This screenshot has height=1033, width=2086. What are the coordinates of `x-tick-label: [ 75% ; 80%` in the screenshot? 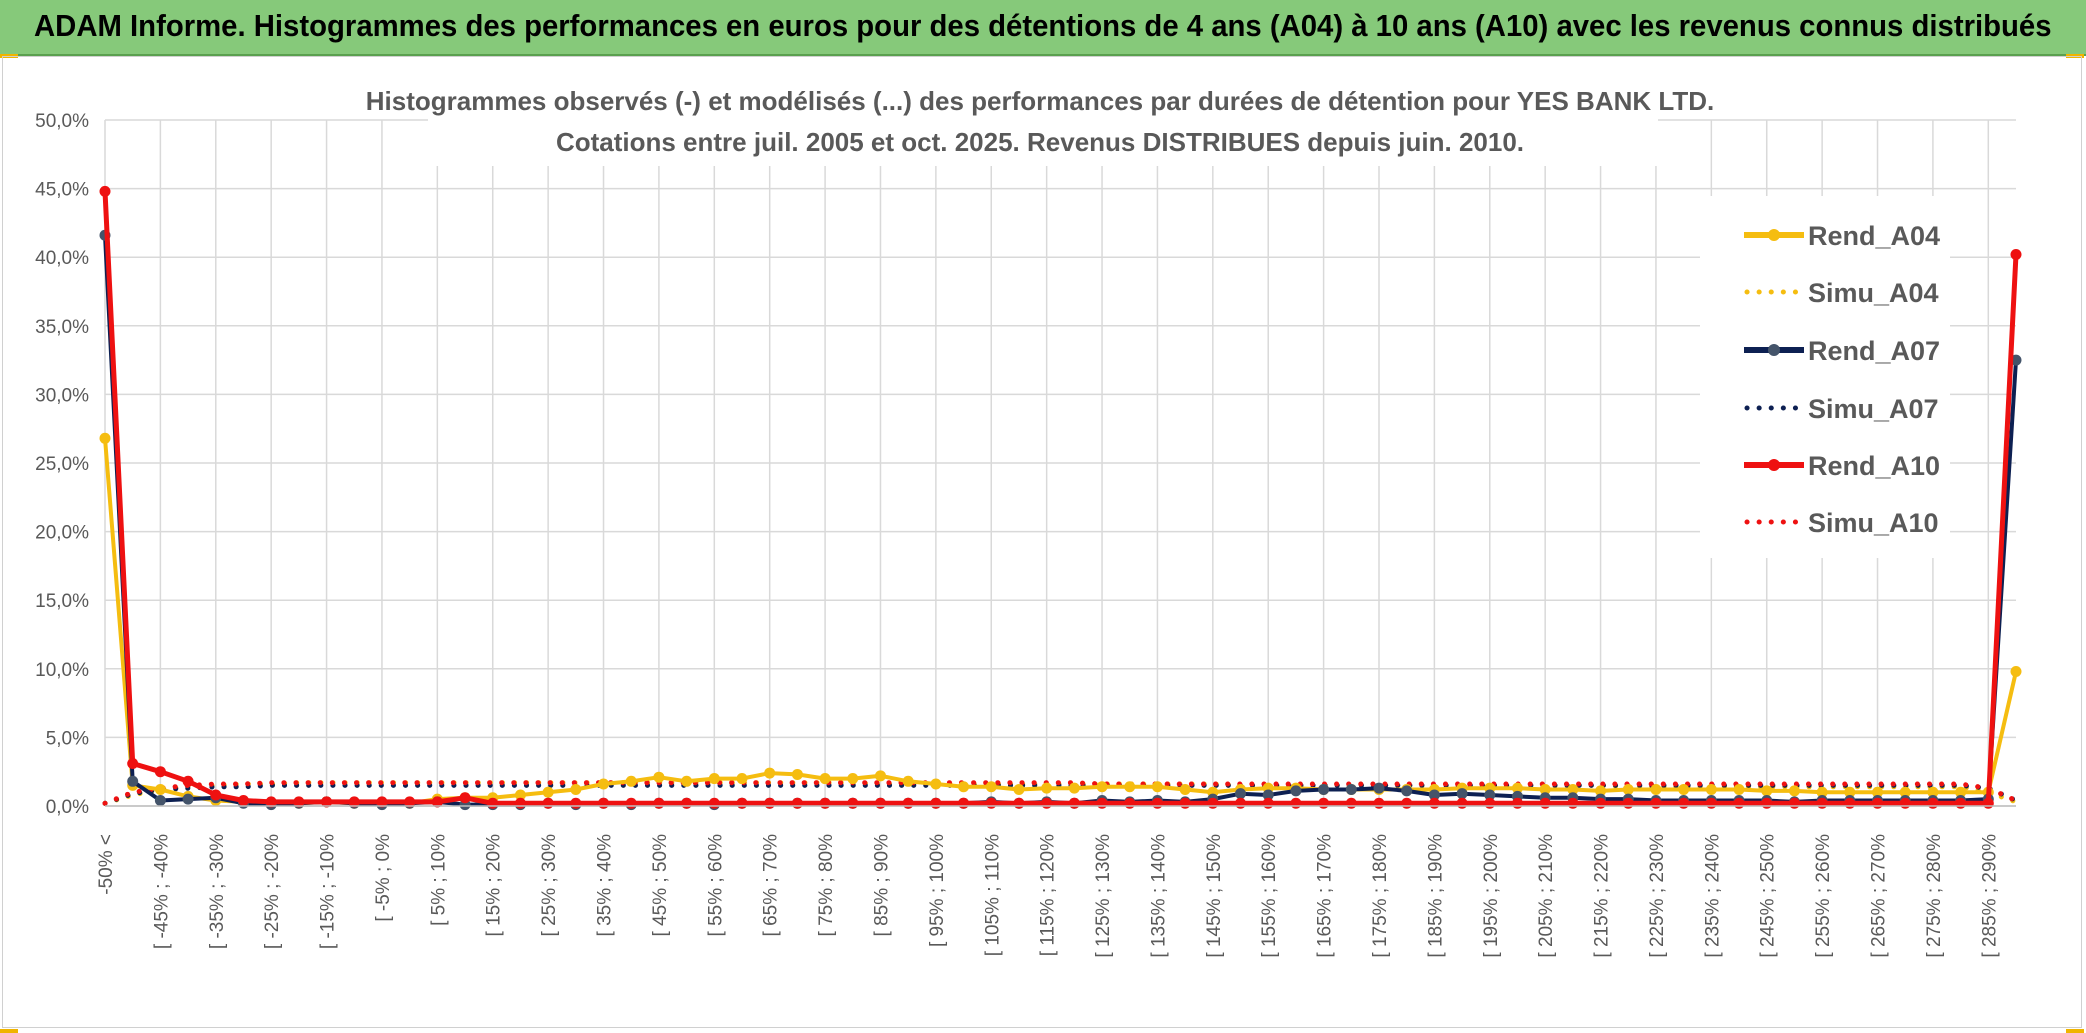 It's located at (826, 885).